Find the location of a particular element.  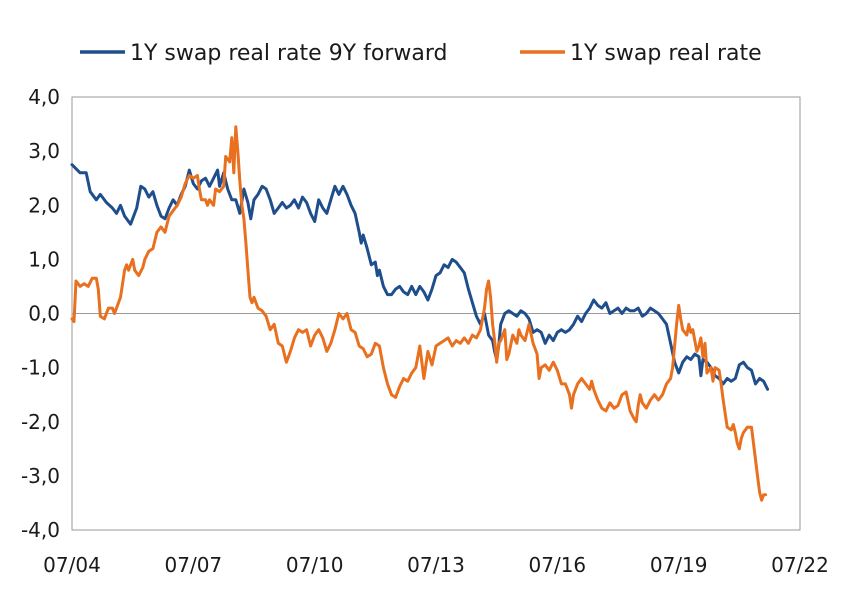

y-tick-label: 0,0 is located at coordinates (44, 314).